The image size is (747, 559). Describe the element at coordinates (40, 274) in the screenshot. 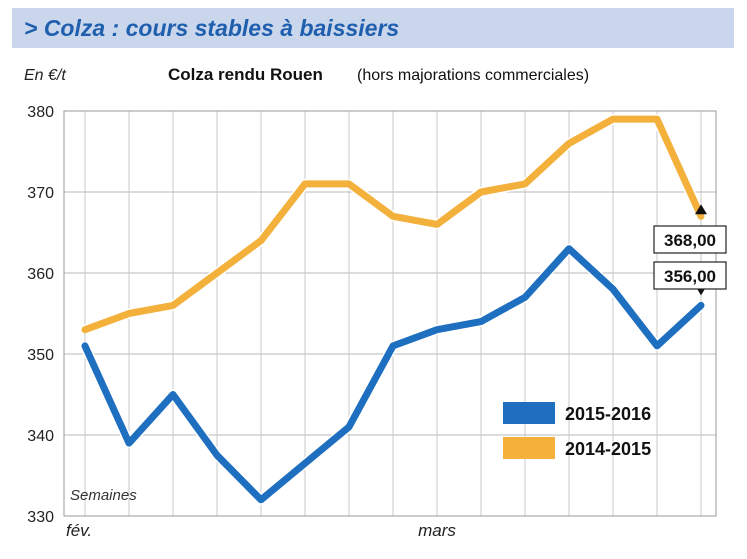

I see `y-tick-label: 360` at that location.